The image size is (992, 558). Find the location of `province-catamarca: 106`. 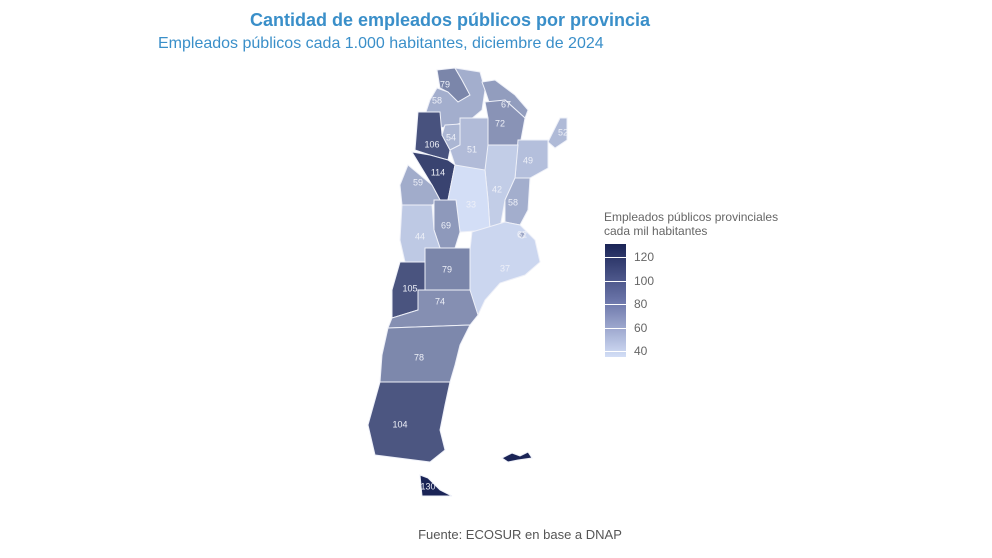

province-catamarca: 106 is located at coordinates (432, 136).